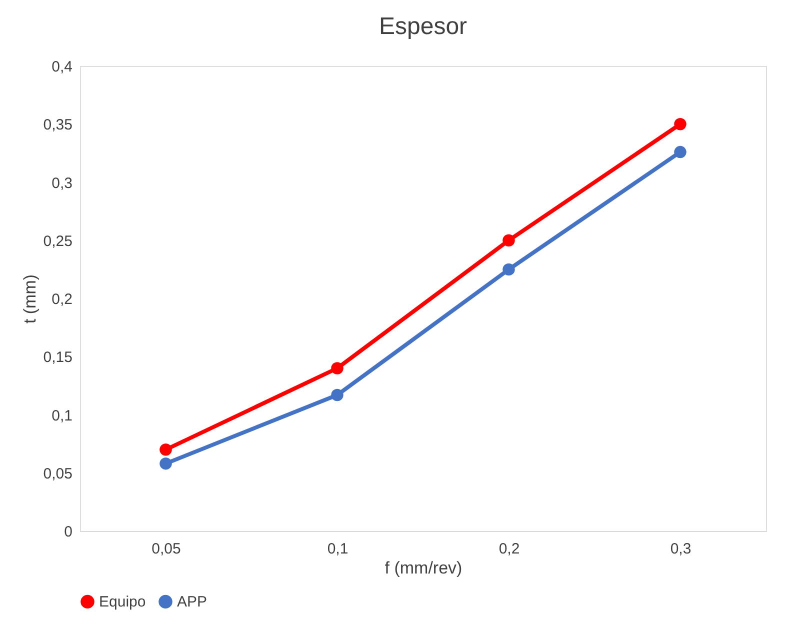 This screenshot has height=626, width=786. I want to click on y-tick-label: 0,35, so click(57, 125).